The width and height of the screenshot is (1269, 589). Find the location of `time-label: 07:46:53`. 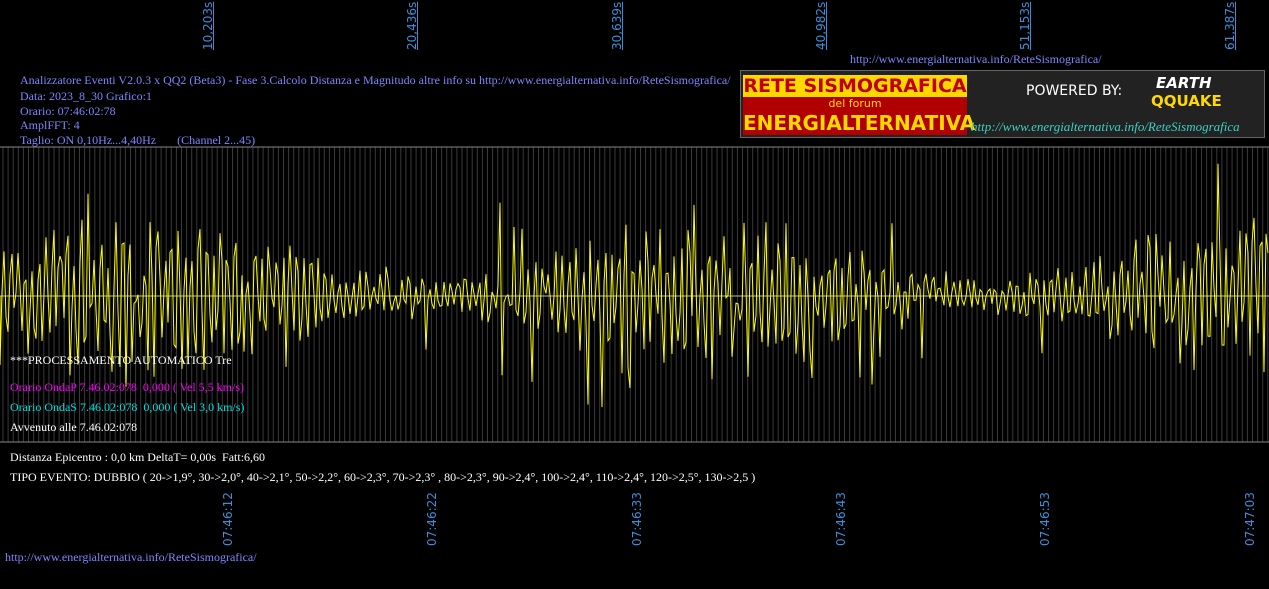

time-label: 07:46:53 is located at coordinates (1045, 519).